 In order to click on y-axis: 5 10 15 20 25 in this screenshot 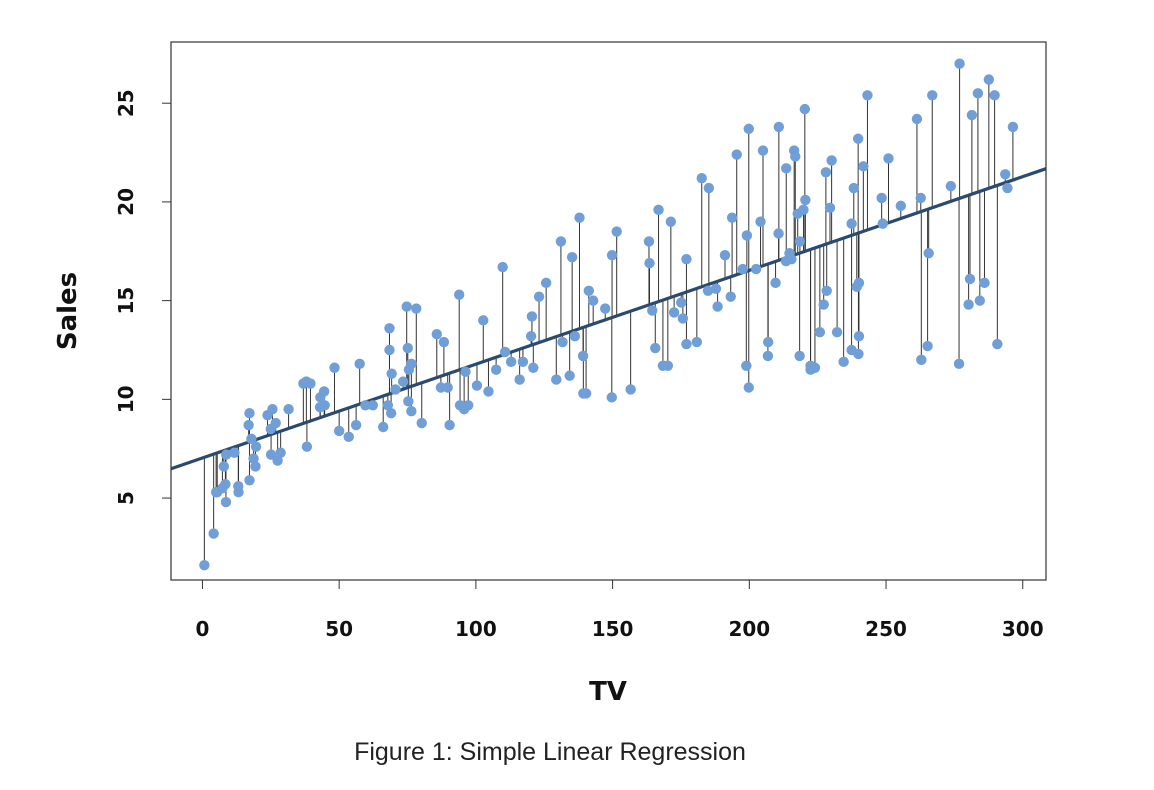, I will do `click(142, 297)`.